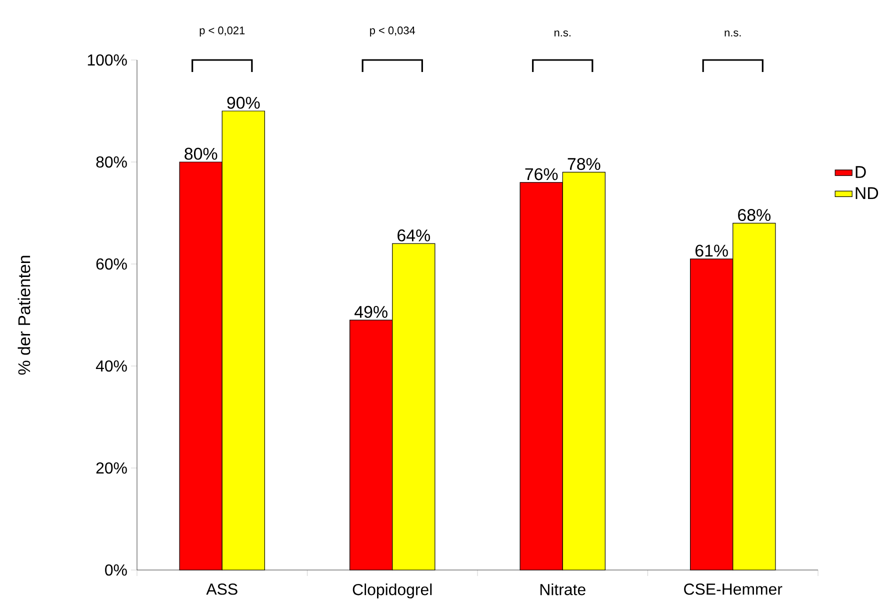 The width and height of the screenshot is (882, 616). I want to click on x-tick-label: CSE-Hemmer, so click(733, 589).